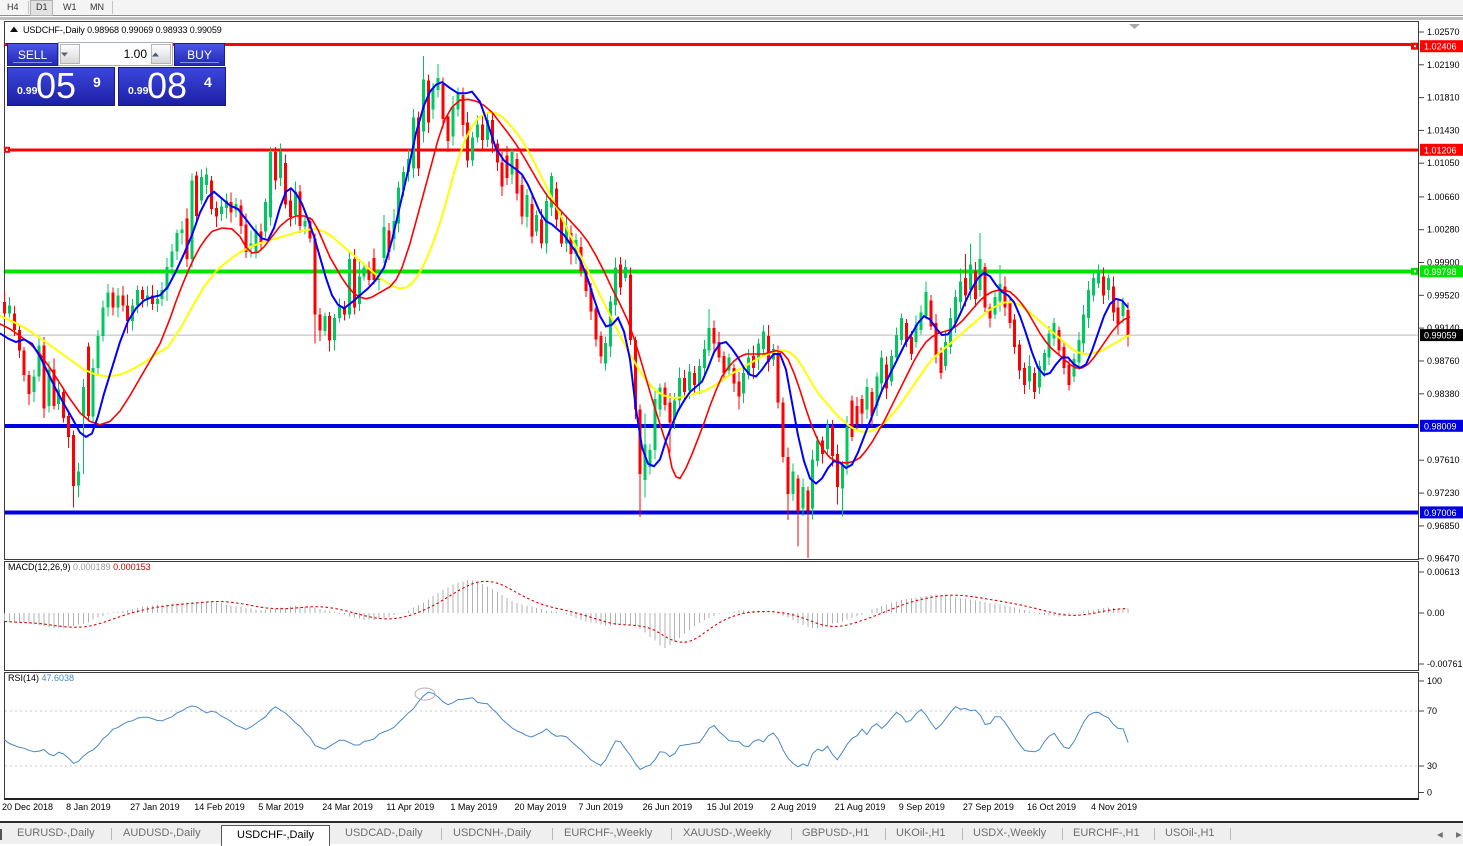  I want to click on svg-text: 30, so click(1432, 766).